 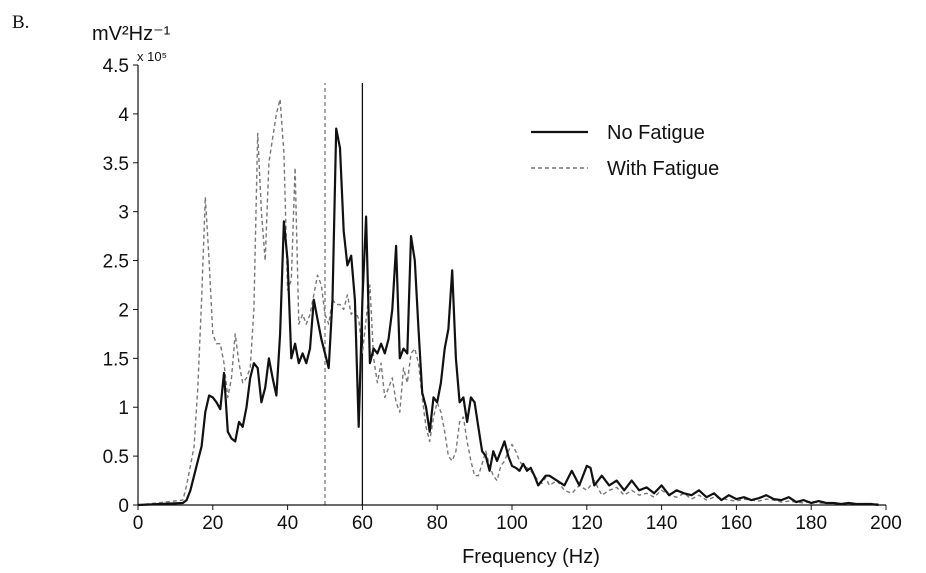 I want to click on y-tick-label-8: 4, so click(x=123, y=115).